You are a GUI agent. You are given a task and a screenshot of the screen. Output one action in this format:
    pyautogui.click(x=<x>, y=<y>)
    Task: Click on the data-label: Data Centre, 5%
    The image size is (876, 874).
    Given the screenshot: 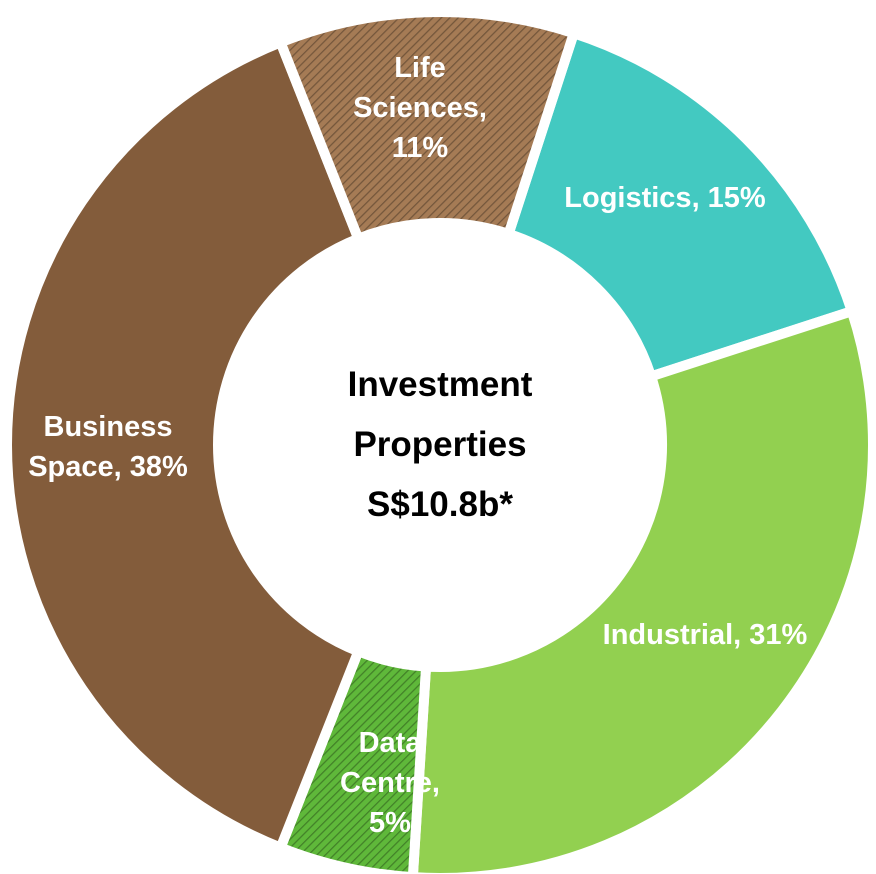 What is the action you would take?
    pyautogui.click(x=390, y=783)
    